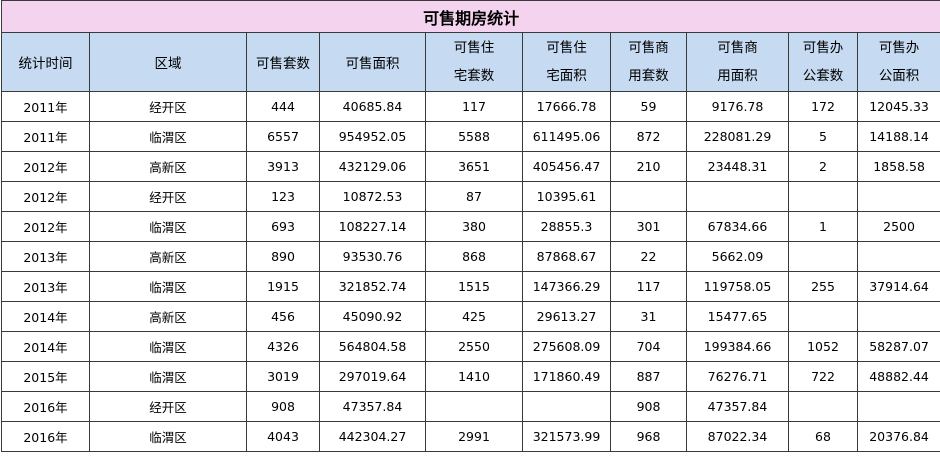 The width and height of the screenshot is (940, 456). What do you see at coordinates (737, 346) in the screenshot?
I see `table-cell: 199384.66` at bounding box center [737, 346].